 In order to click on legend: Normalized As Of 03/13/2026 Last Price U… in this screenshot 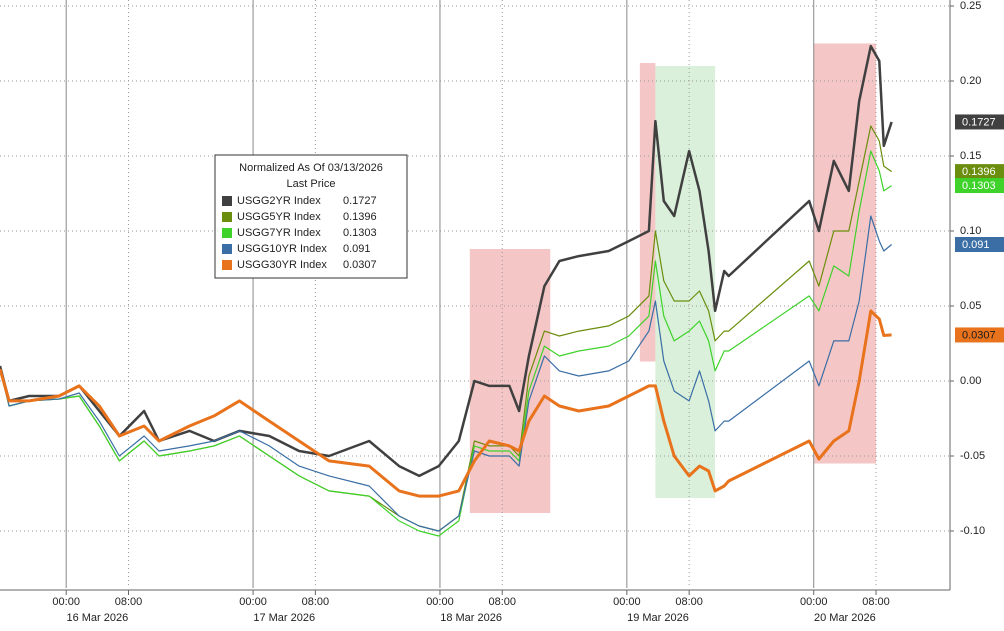, I will do `click(311, 216)`.